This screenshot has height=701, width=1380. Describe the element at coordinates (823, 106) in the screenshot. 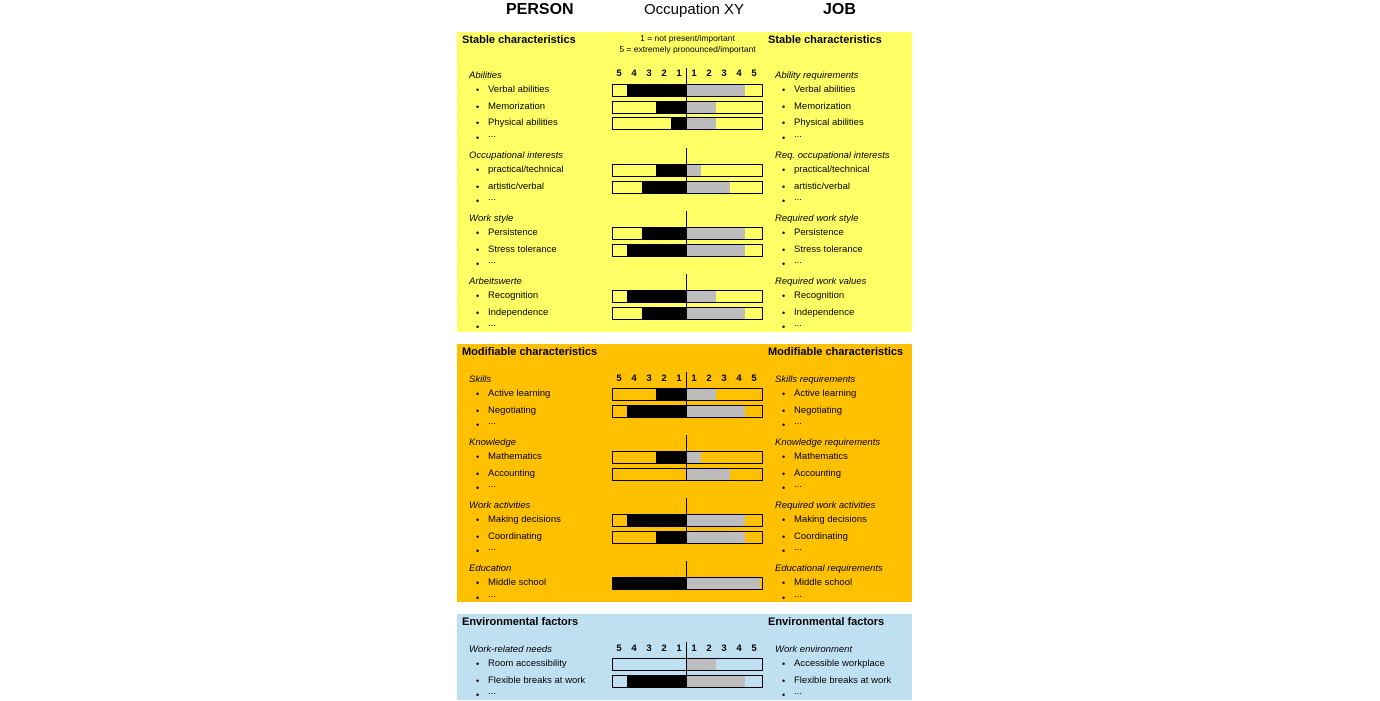

I see `job-item: Memorization` at that location.